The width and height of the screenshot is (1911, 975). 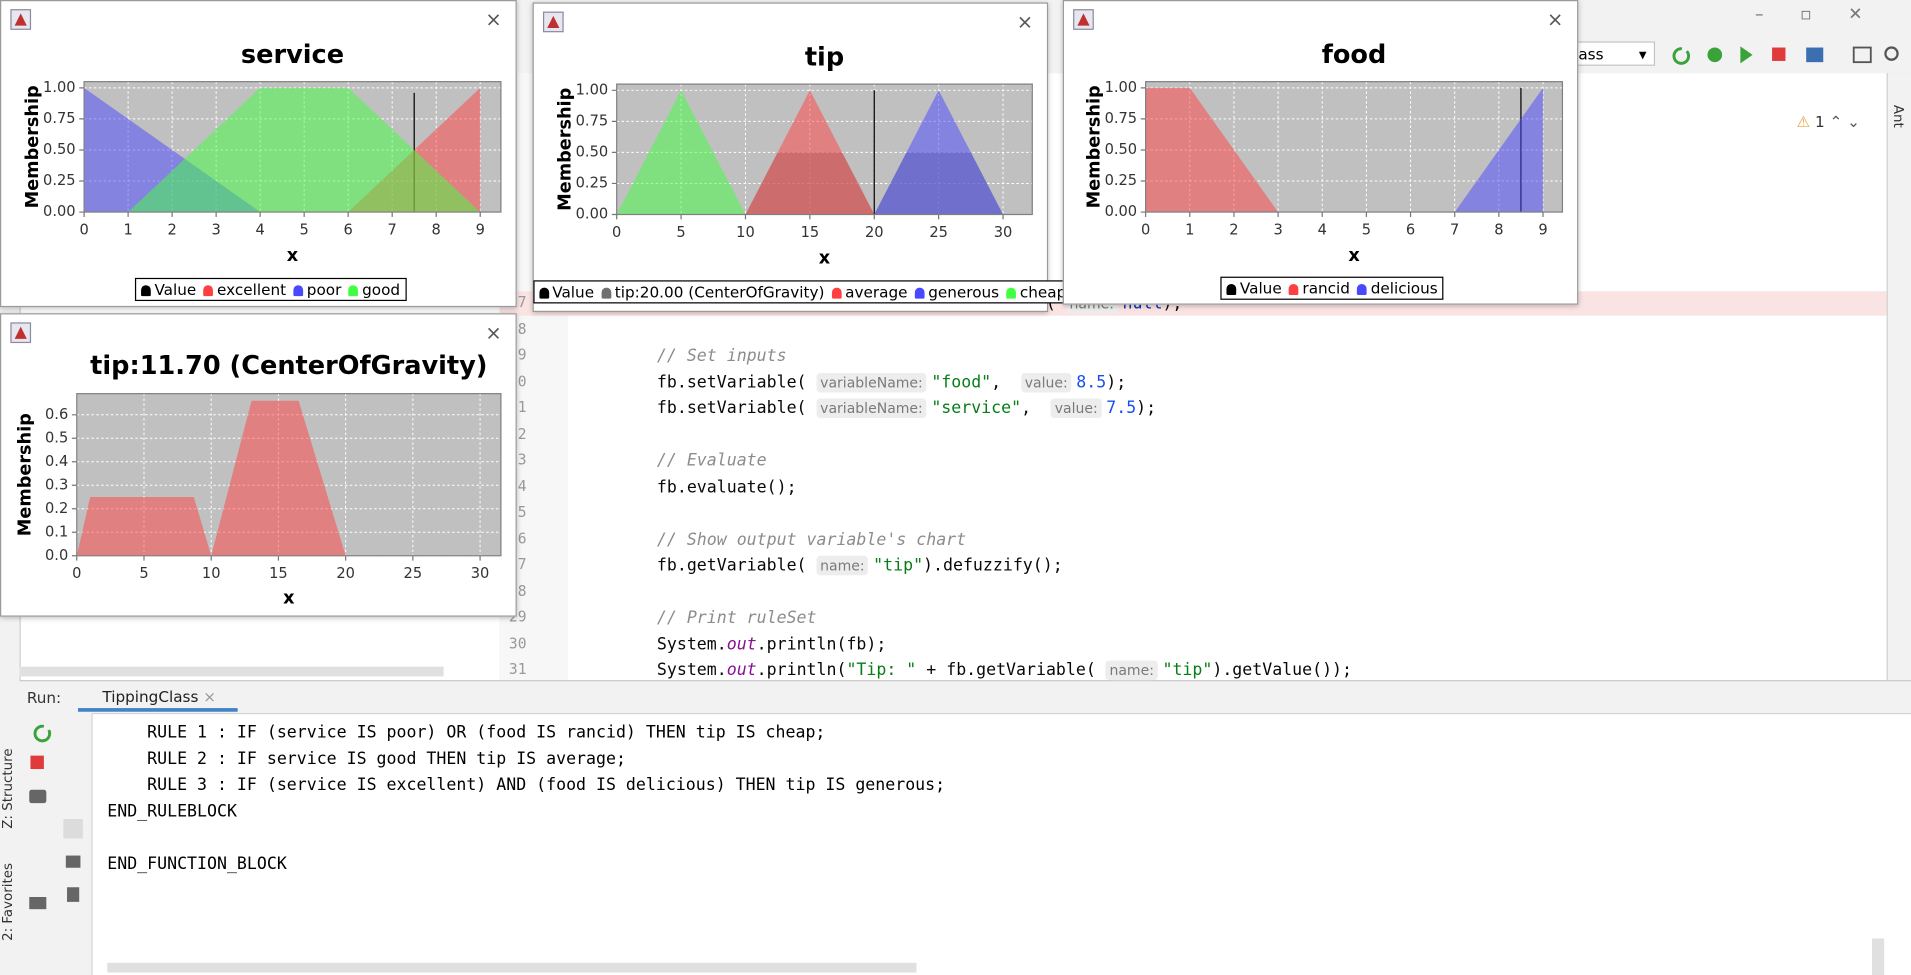 What do you see at coordinates (231, 671) in the screenshot?
I see `scrollbar` at bounding box center [231, 671].